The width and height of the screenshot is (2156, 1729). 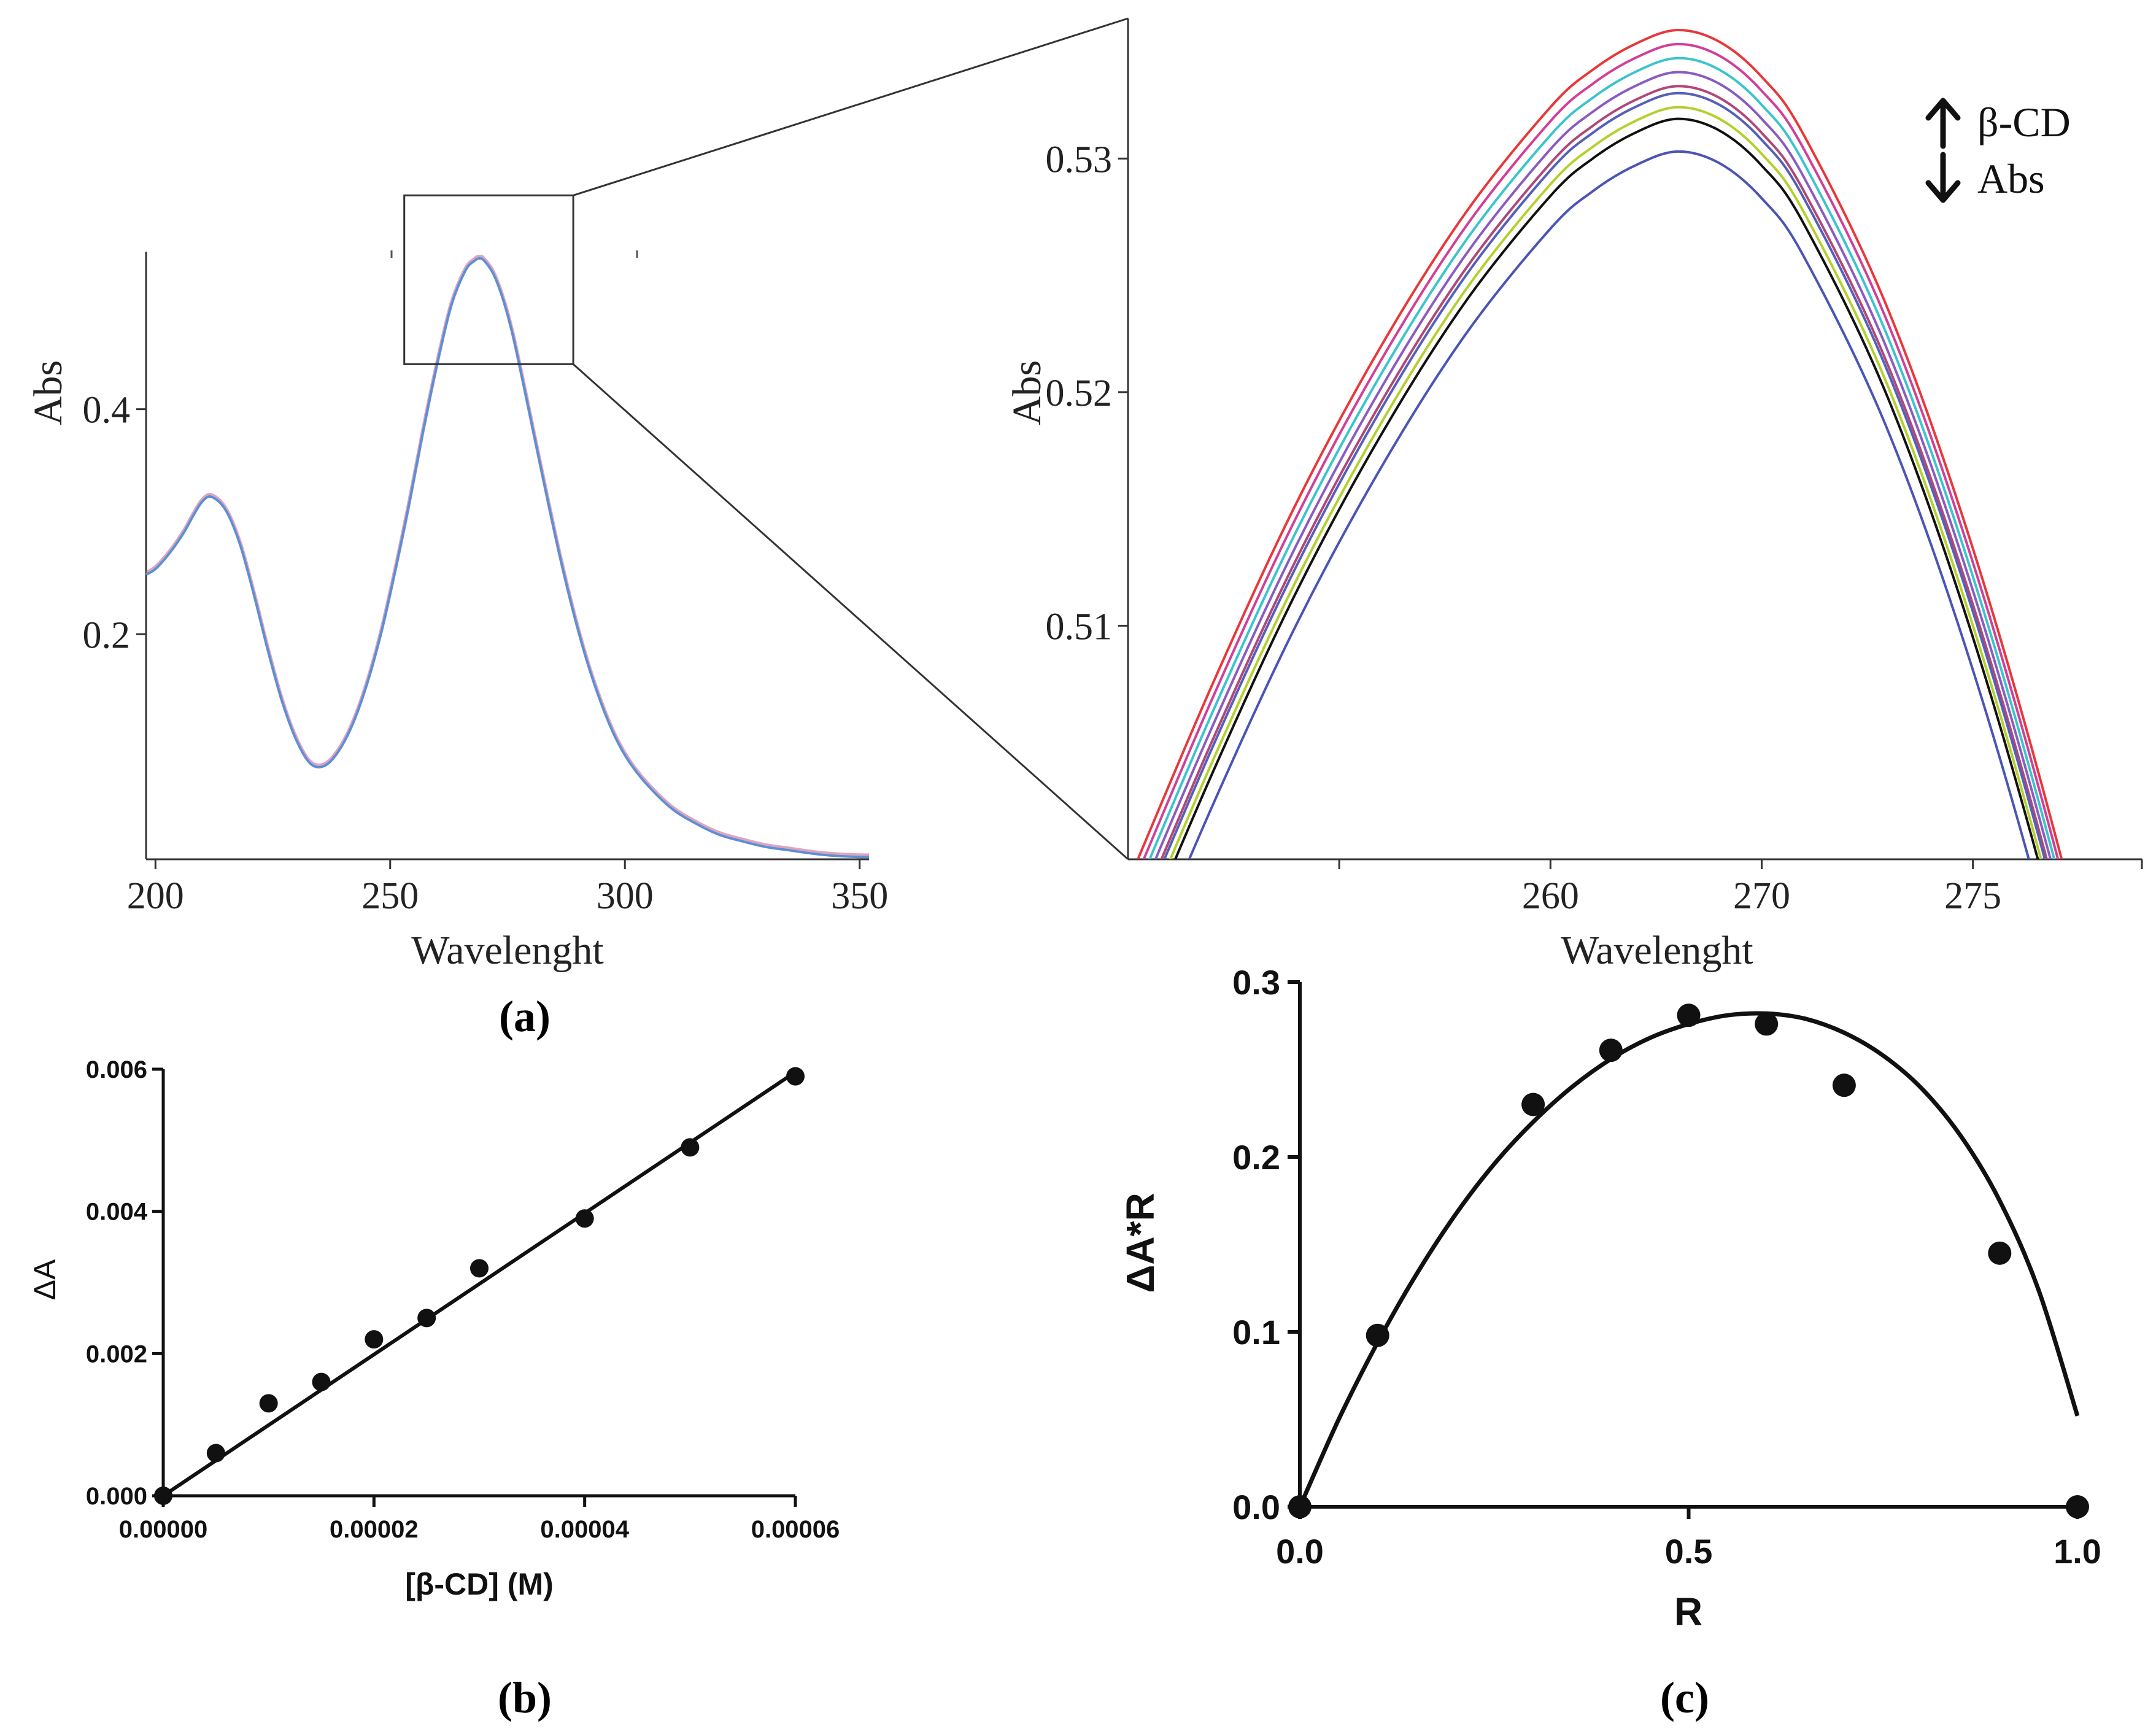 I want to click on zoom-connector-bottom, so click(x=851, y=612).